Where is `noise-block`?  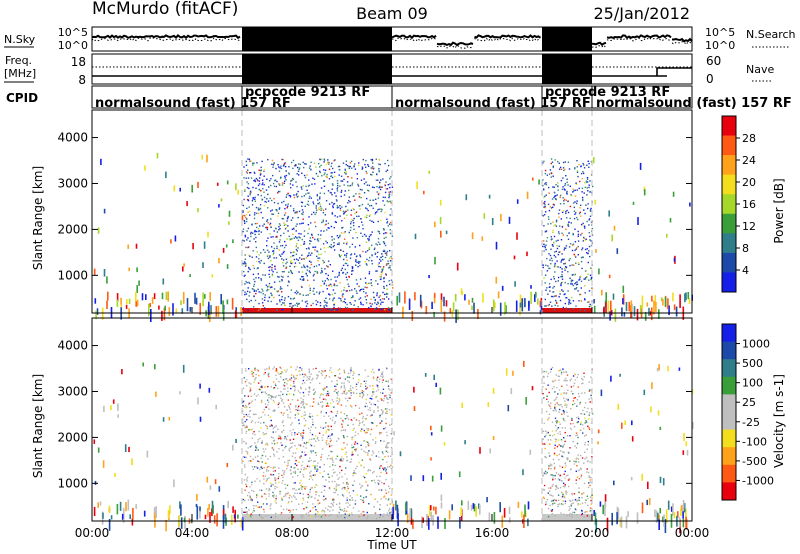 noise-block is located at coordinates (317, 39).